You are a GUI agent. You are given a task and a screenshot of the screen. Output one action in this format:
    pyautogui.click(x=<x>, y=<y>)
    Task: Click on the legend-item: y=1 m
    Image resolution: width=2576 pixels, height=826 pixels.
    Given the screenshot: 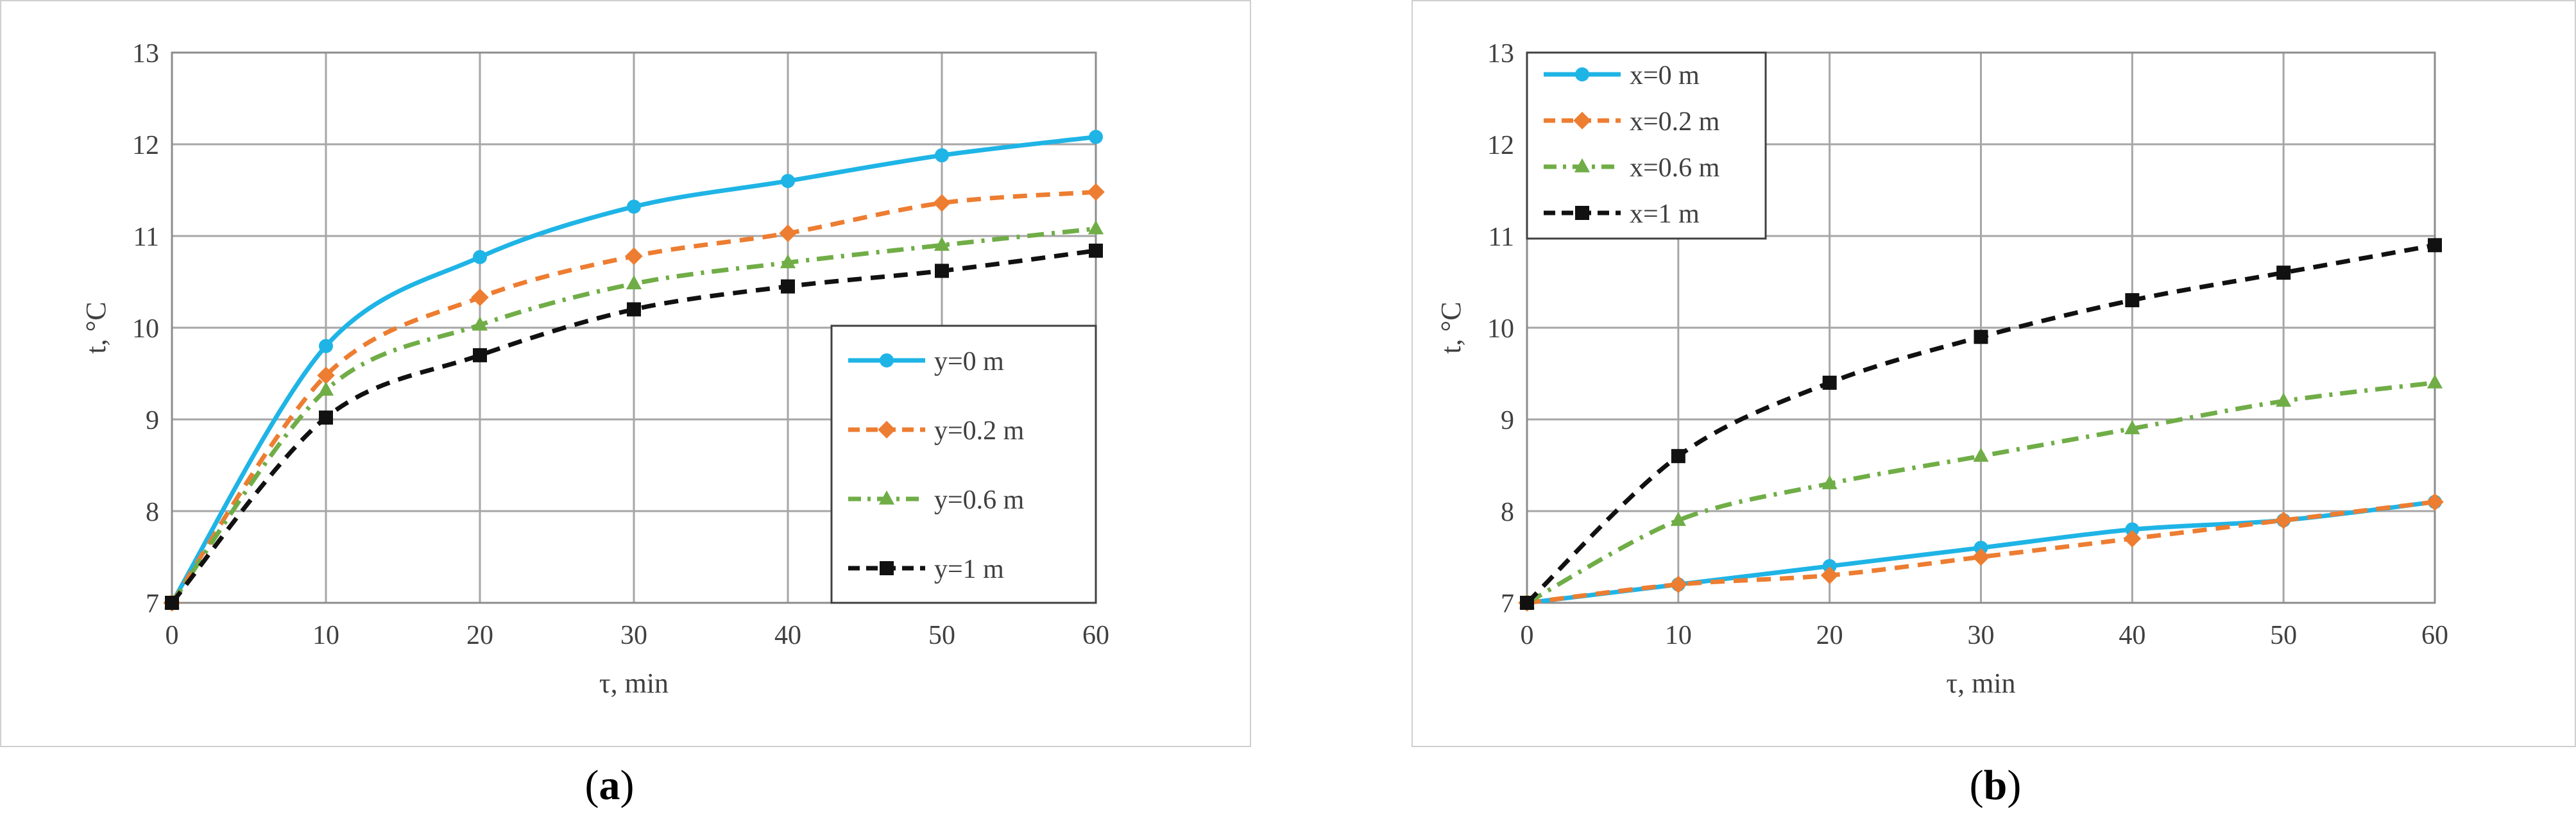 What is the action you would take?
    pyautogui.click(x=926, y=569)
    